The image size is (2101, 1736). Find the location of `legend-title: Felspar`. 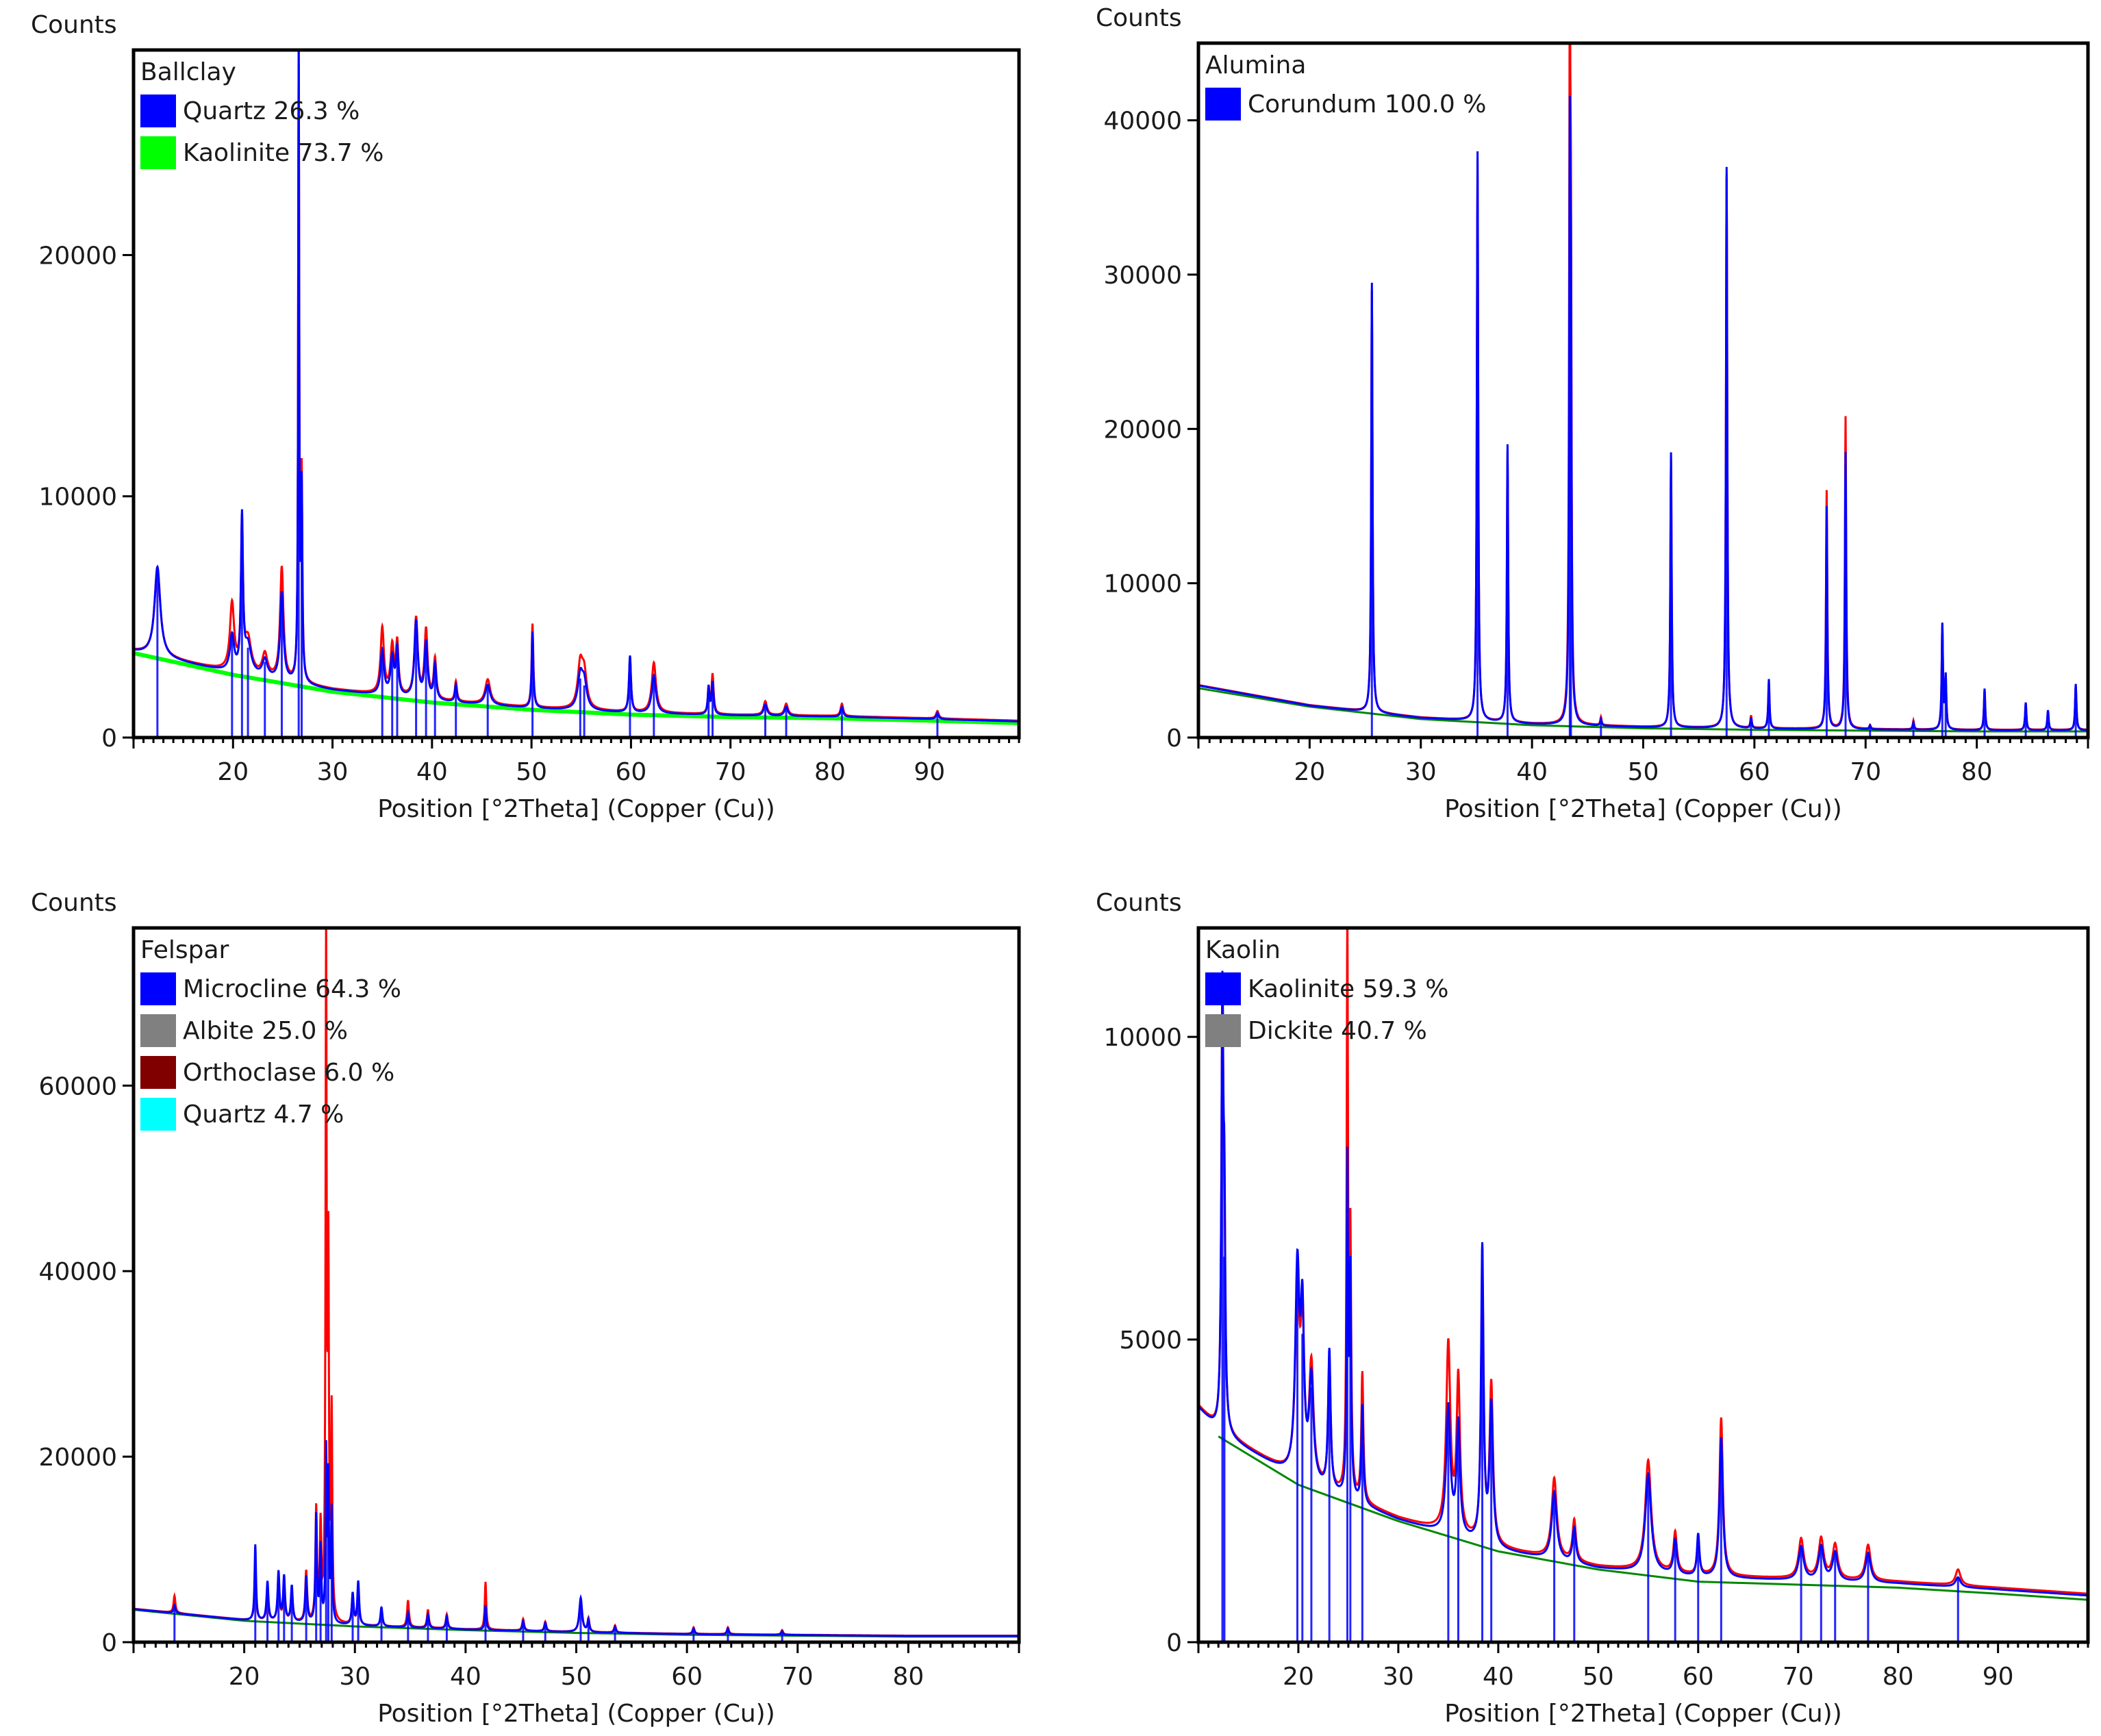

legend-title: Felspar is located at coordinates (184, 950).